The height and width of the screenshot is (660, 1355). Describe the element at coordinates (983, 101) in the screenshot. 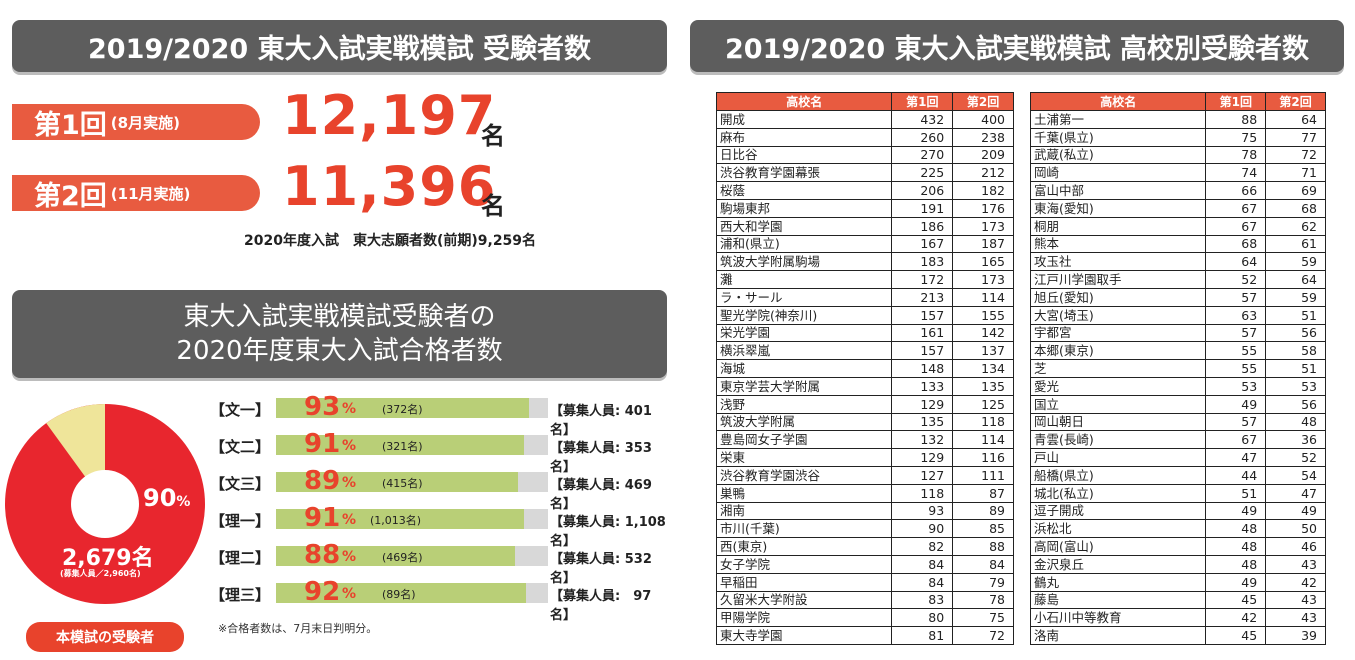

I see `col-header-round2: 第2回` at that location.